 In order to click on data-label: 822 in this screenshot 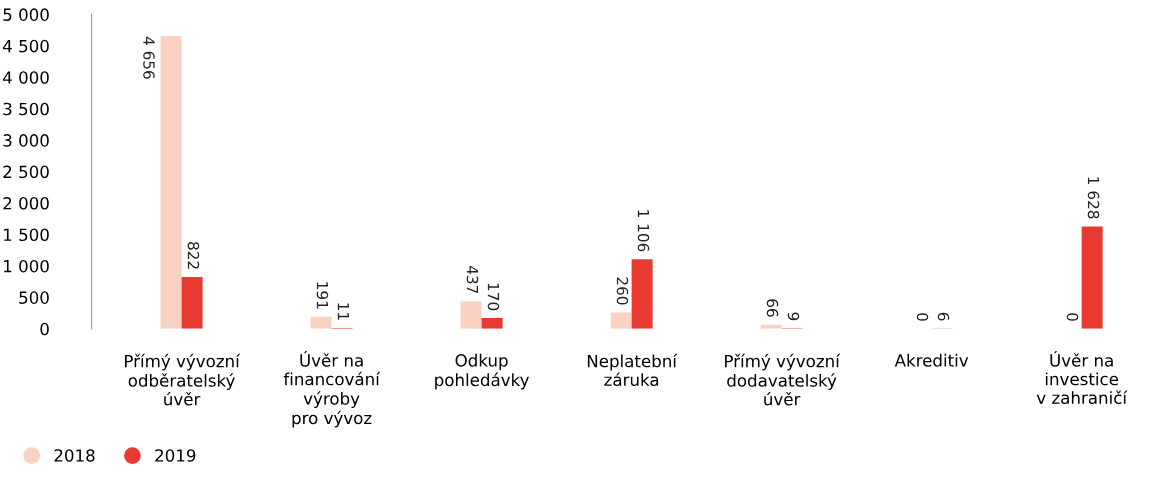, I will do `click(193, 255)`.